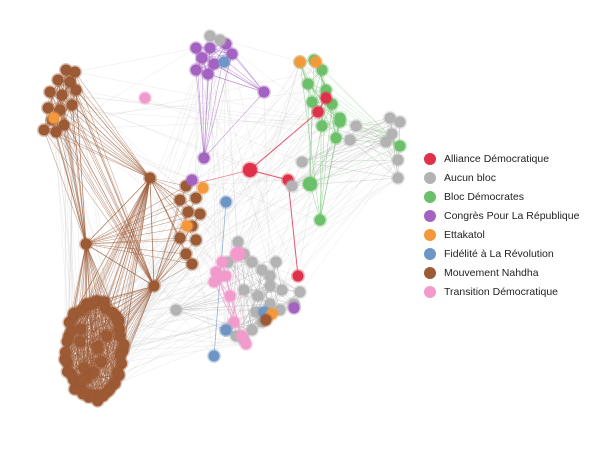 This screenshot has height=450, width=600. What do you see at coordinates (430, 292) in the screenshot?
I see `legend-swatch` at bounding box center [430, 292].